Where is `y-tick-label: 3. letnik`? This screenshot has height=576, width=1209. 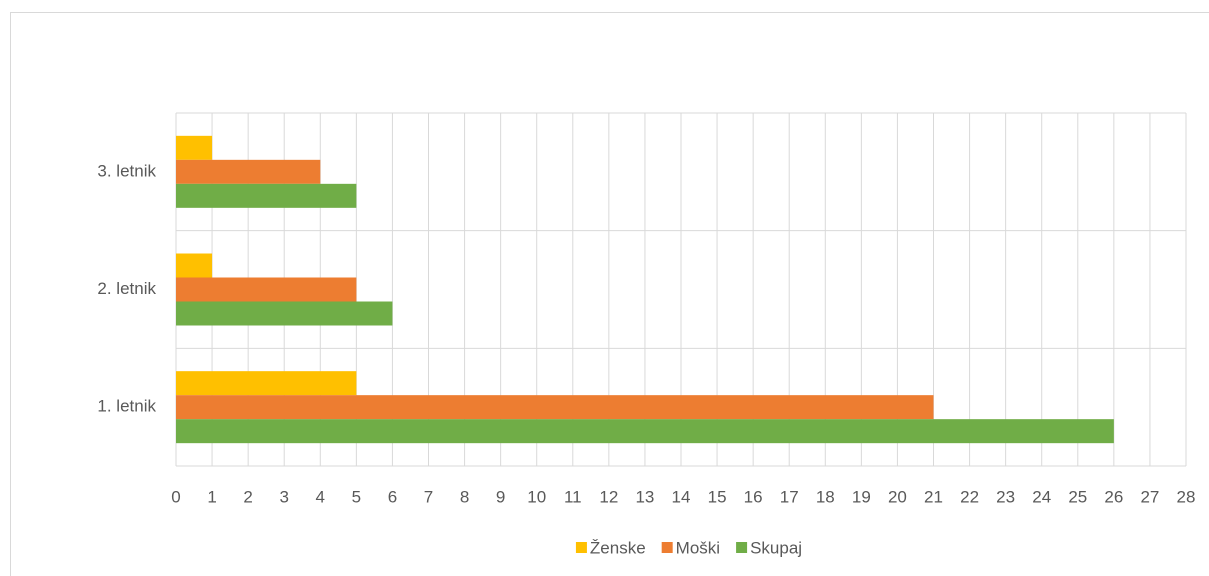
y-tick-label: 3. letnik is located at coordinates (126, 170).